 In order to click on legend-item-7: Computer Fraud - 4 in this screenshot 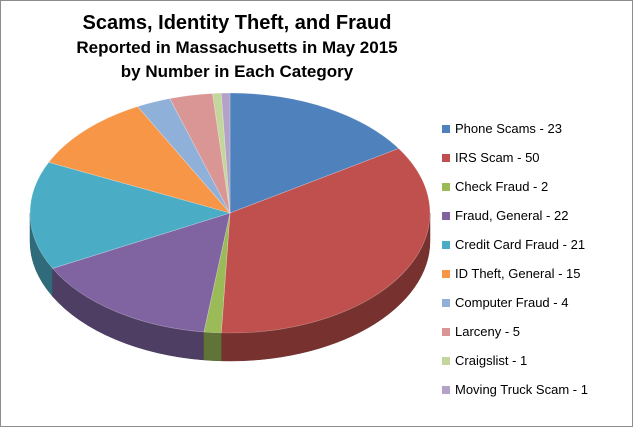, I will do `click(537, 302)`.